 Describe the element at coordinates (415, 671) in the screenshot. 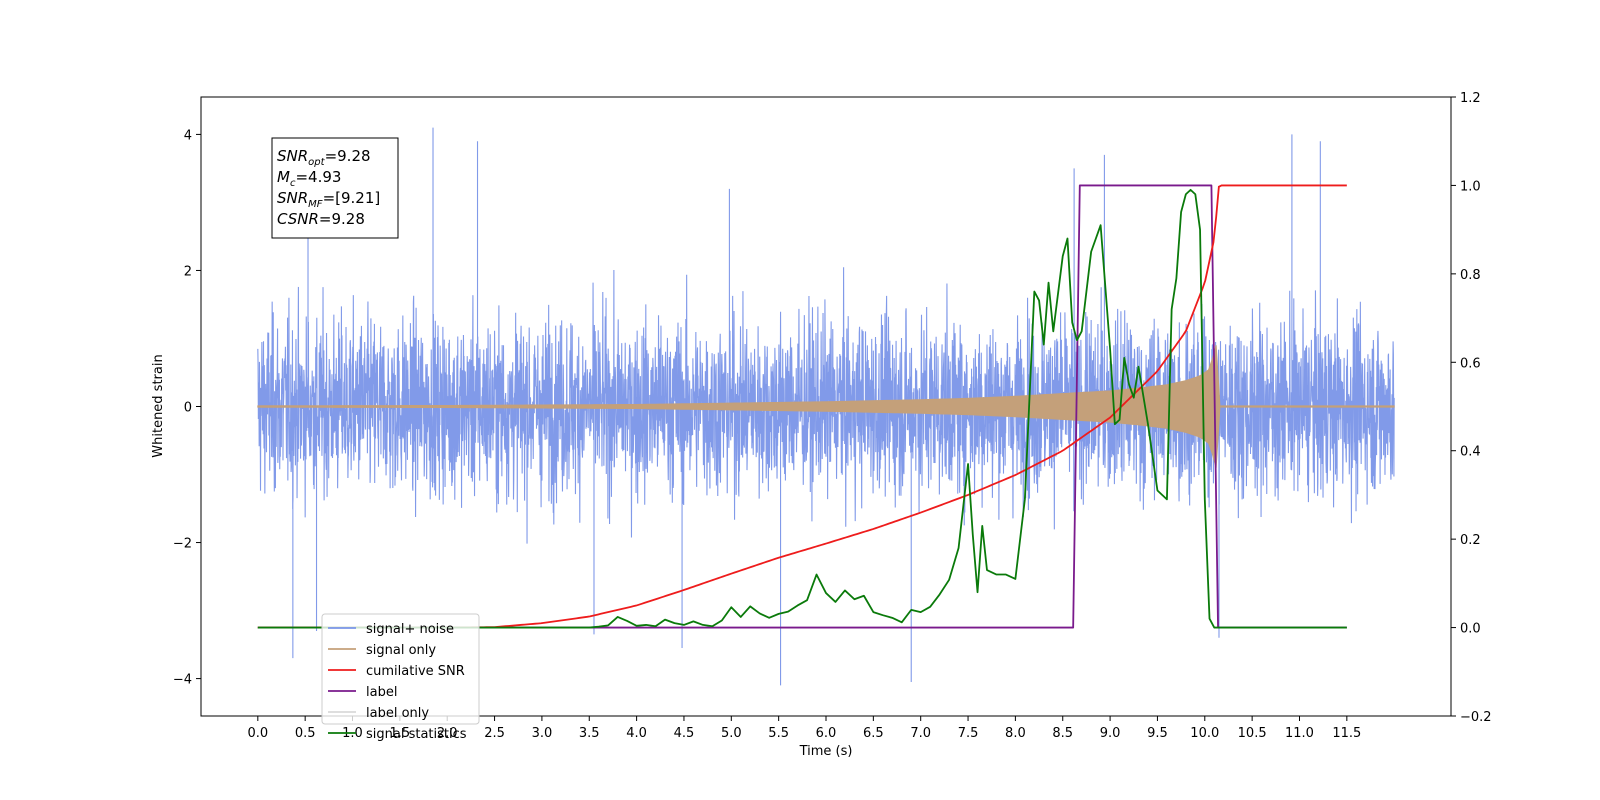

I see `legend-entry: cumilative SNR` at that location.